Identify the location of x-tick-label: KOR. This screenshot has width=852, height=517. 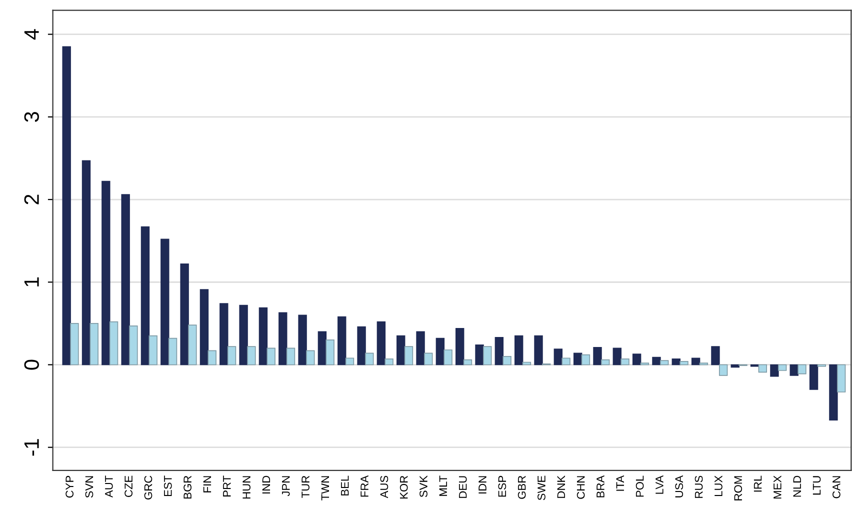
(404, 487).